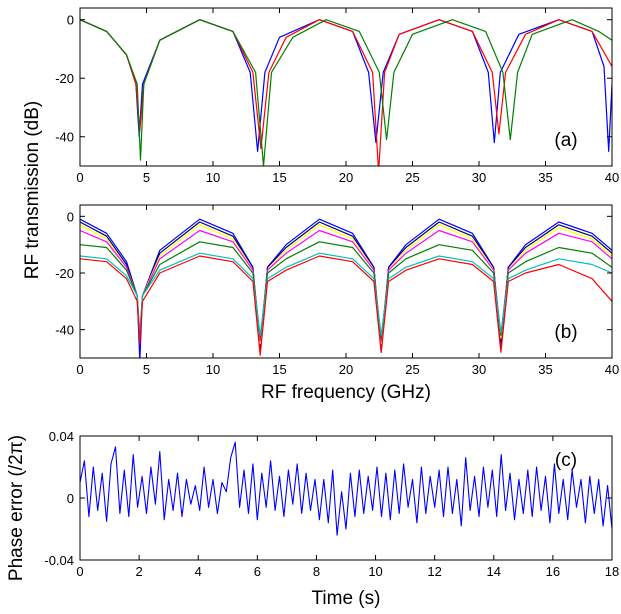  I want to click on x-axis-label: Time (s), so click(346, 598).